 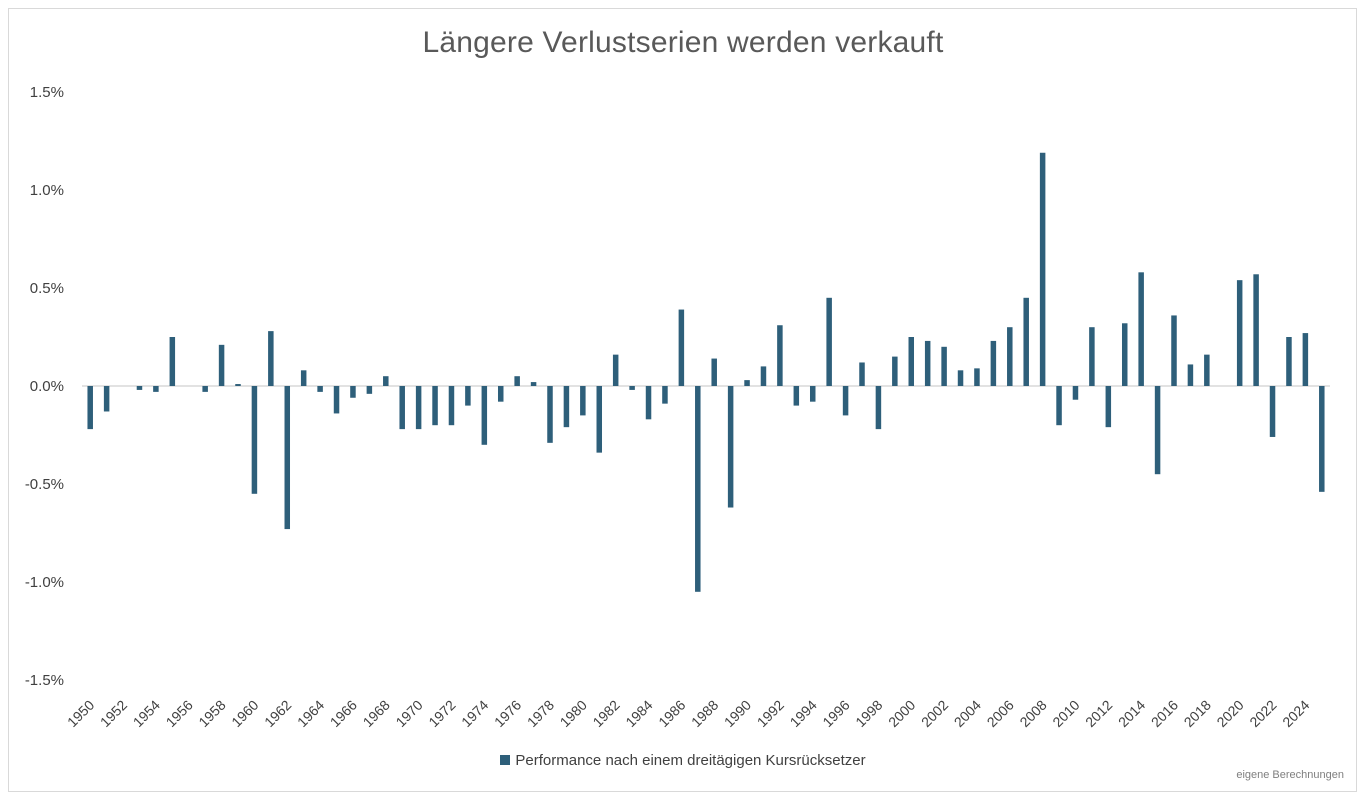 What do you see at coordinates (1075, 393) in the screenshot?
I see `bar-2010` at bounding box center [1075, 393].